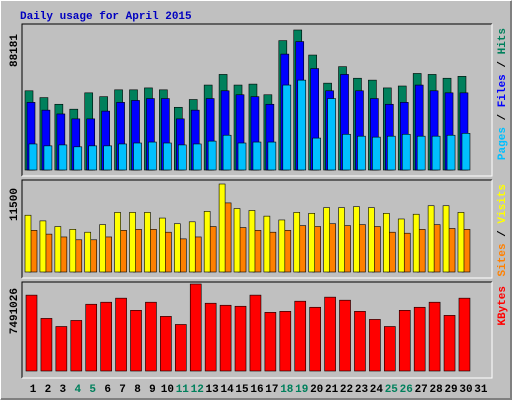 This screenshot has width=512, height=400. I want to click on x-tick-label: 9, so click(152, 390).